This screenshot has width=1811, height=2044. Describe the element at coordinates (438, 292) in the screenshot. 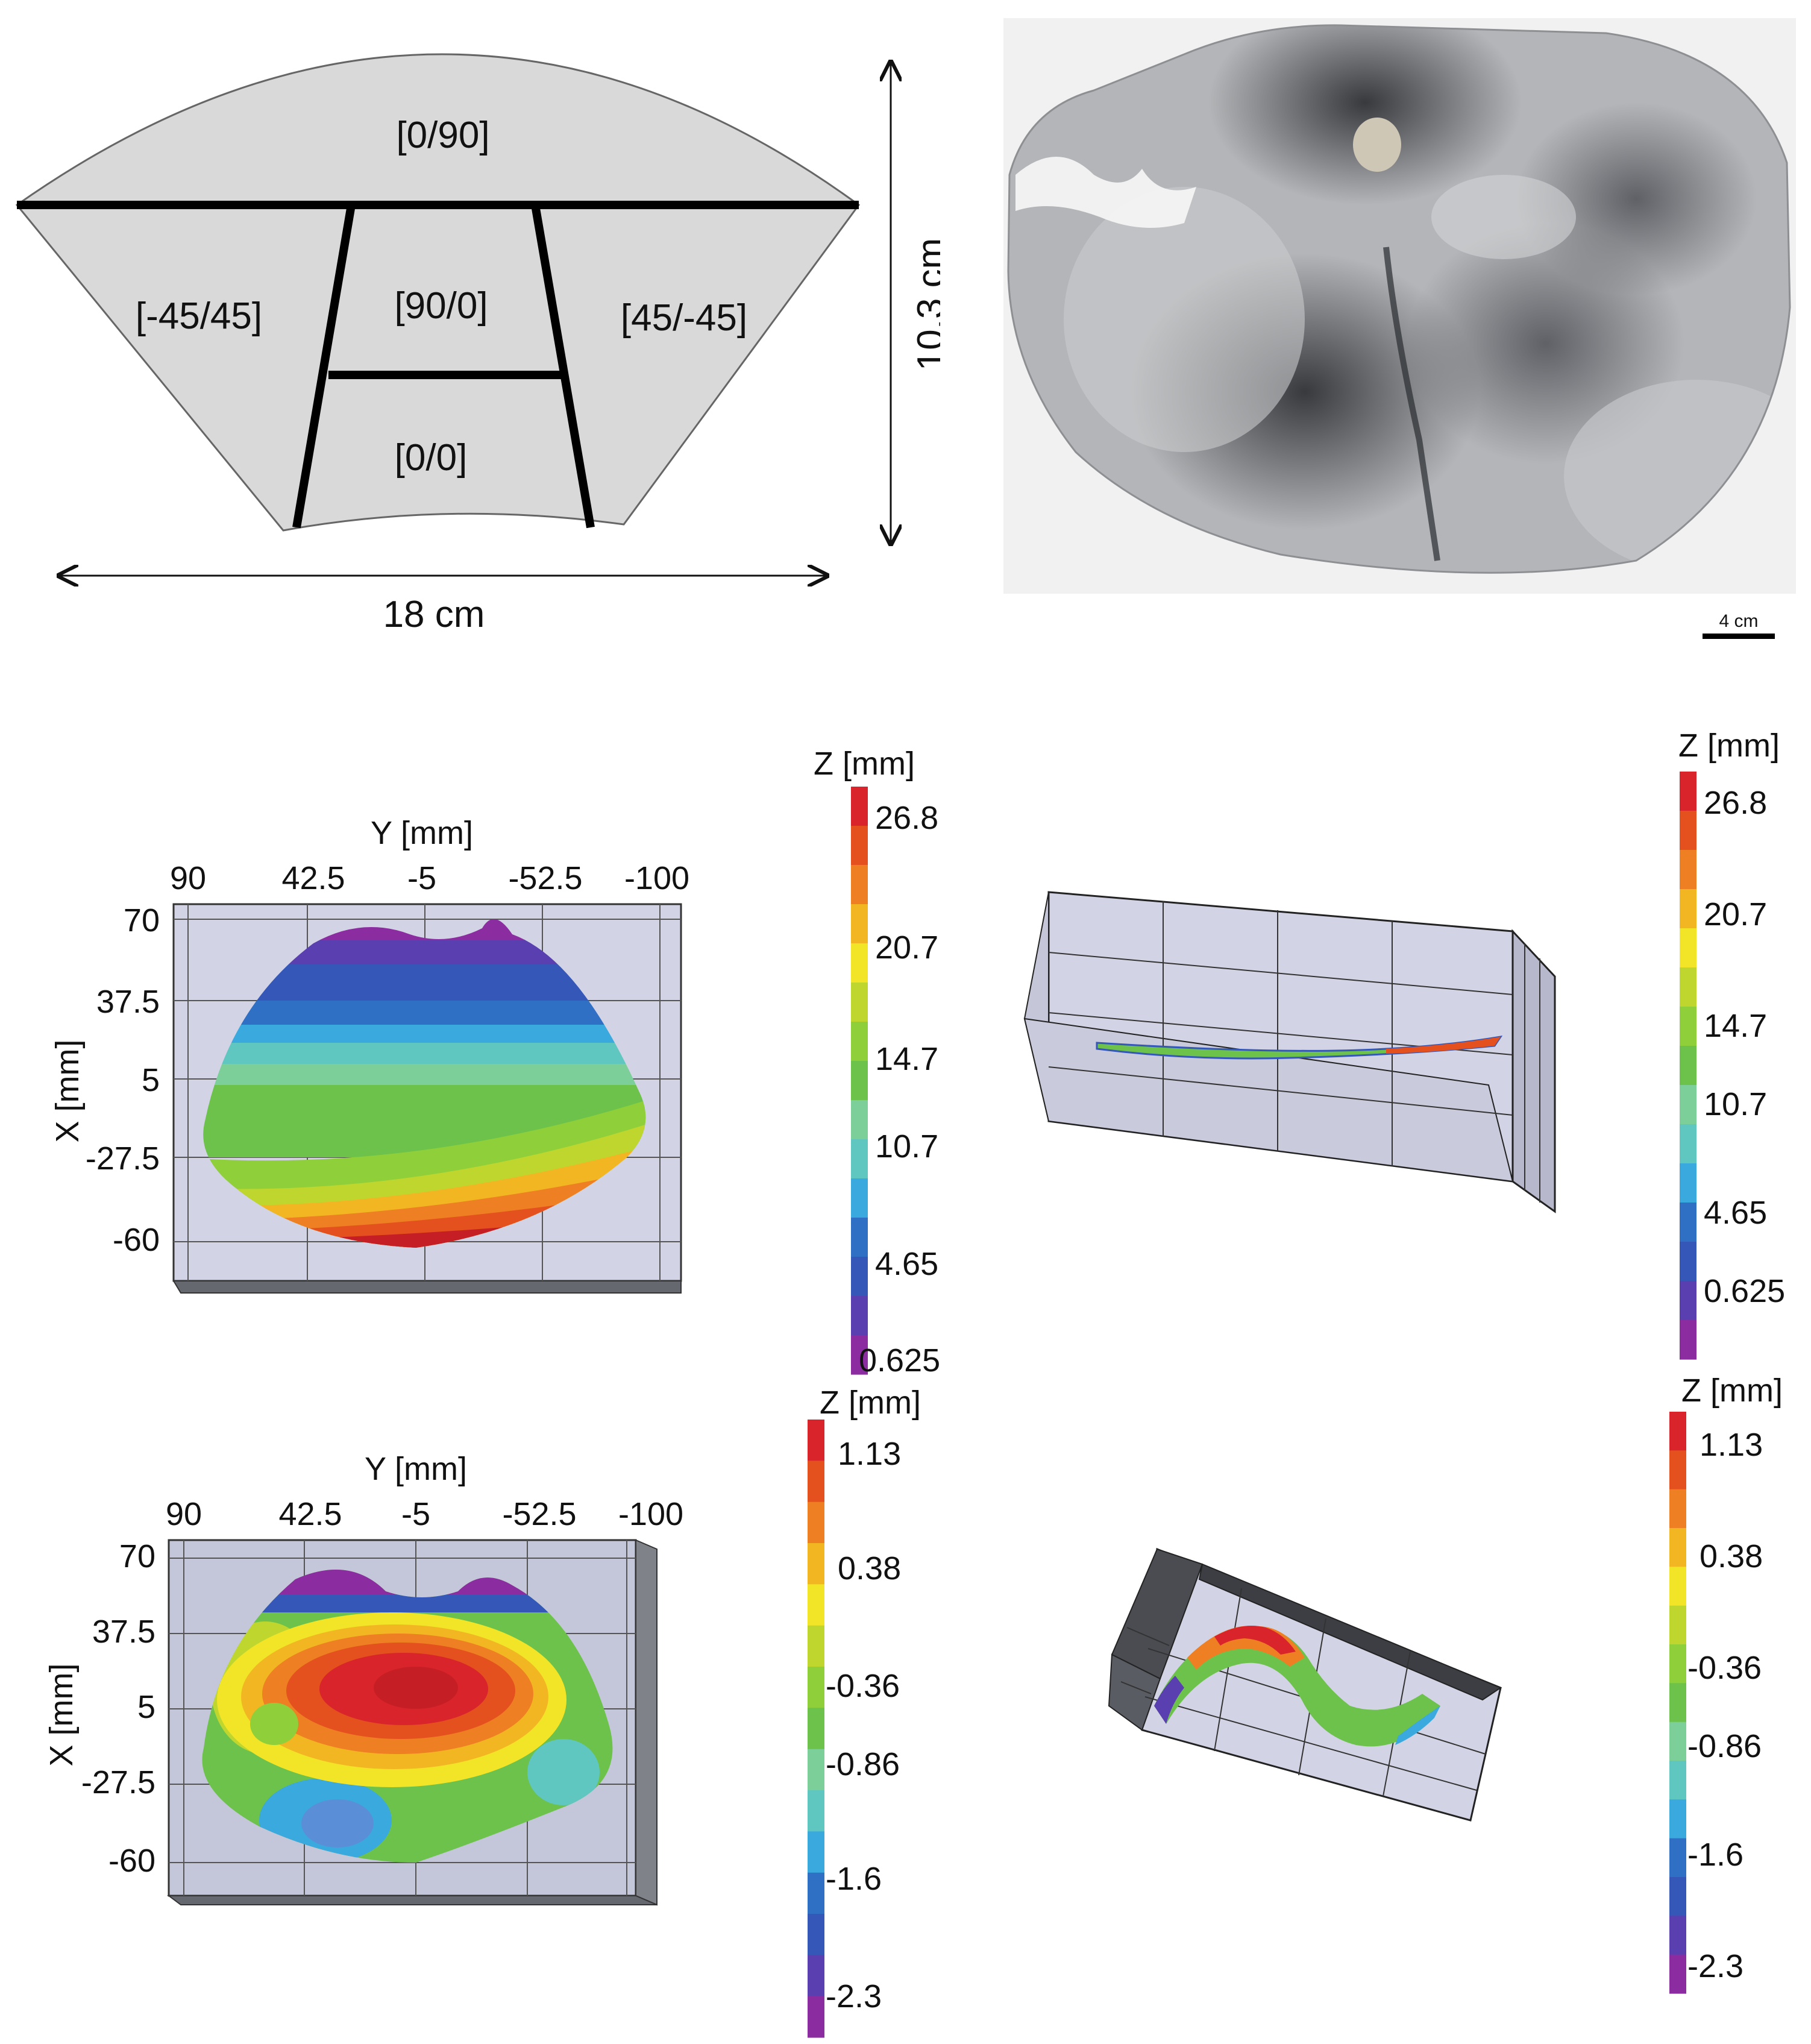

I see `sector-shape` at that location.